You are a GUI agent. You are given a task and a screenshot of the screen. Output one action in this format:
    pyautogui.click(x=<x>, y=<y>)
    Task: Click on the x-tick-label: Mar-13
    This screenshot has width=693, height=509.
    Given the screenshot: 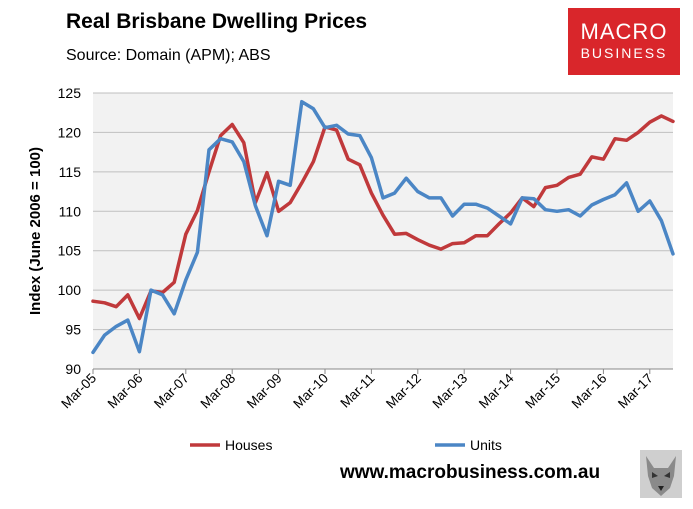 What is the action you would take?
    pyautogui.click(x=449, y=391)
    